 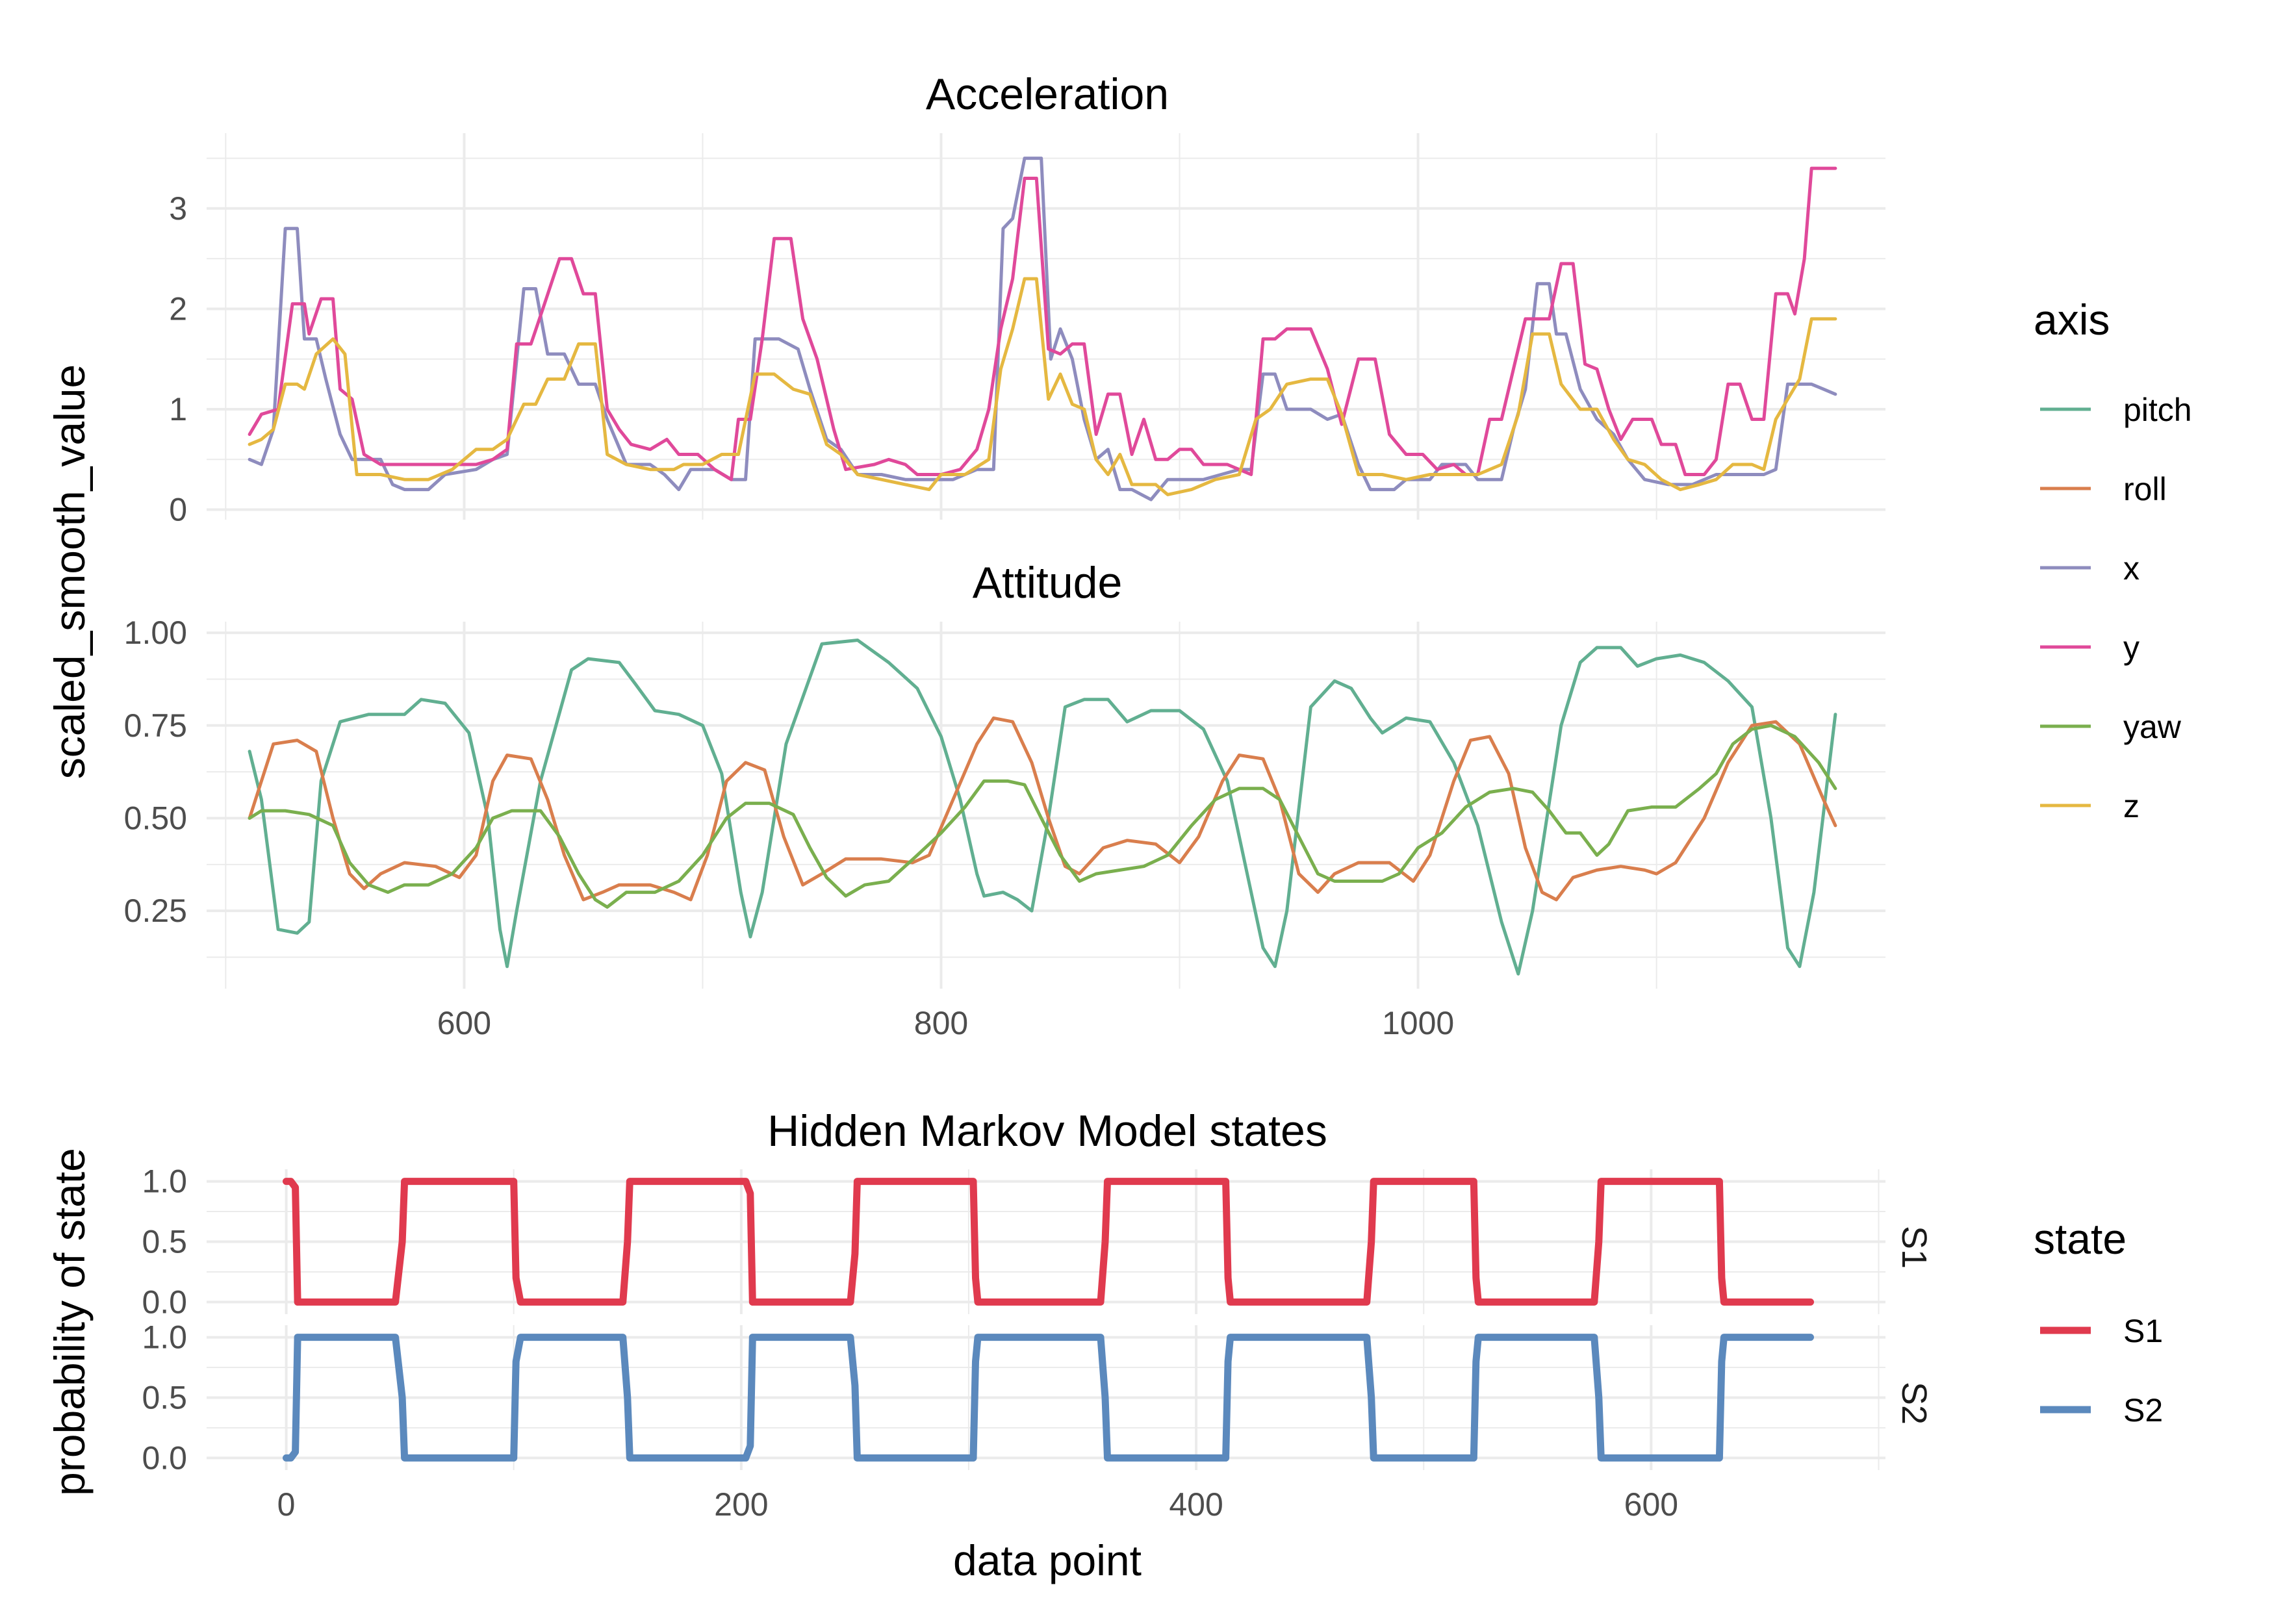 What do you see at coordinates (69, 571) in the screenshot?
I see `top-y-axis-label: scaled_smooth_value` at bounding box center [69, 571].